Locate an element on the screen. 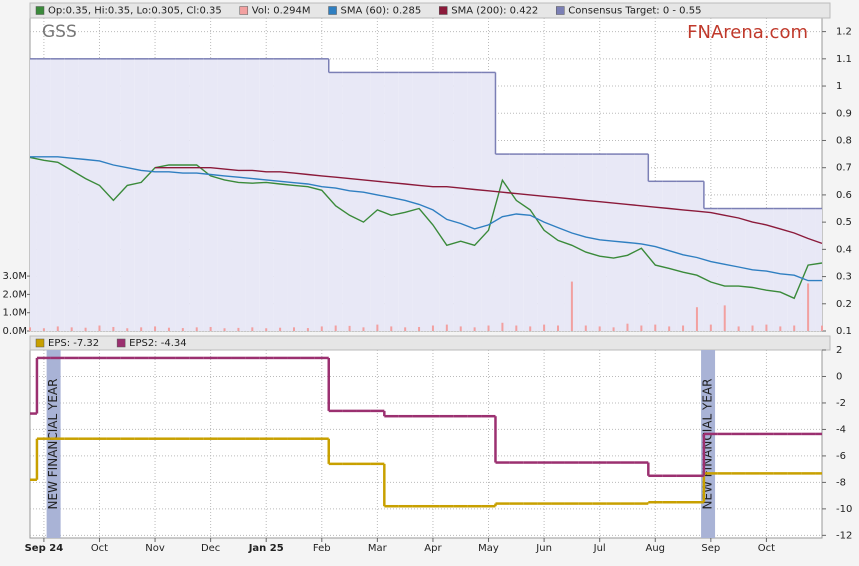 The height and width of the screenshot is (566, 859). y-tick-label: 0.1 is located at coordinates (844, 331).